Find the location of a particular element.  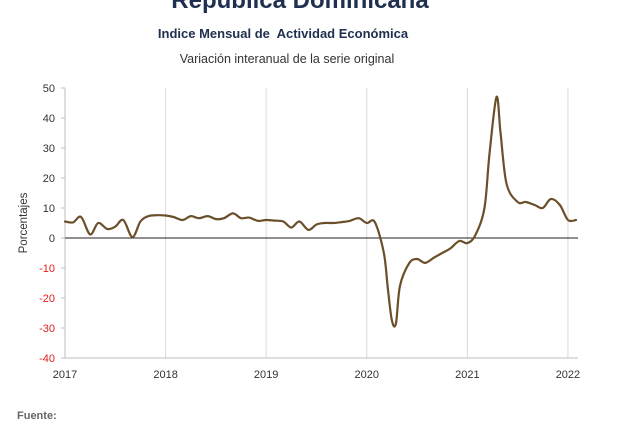

x-tick-label: 2020 is located at coordinates (367, 375).